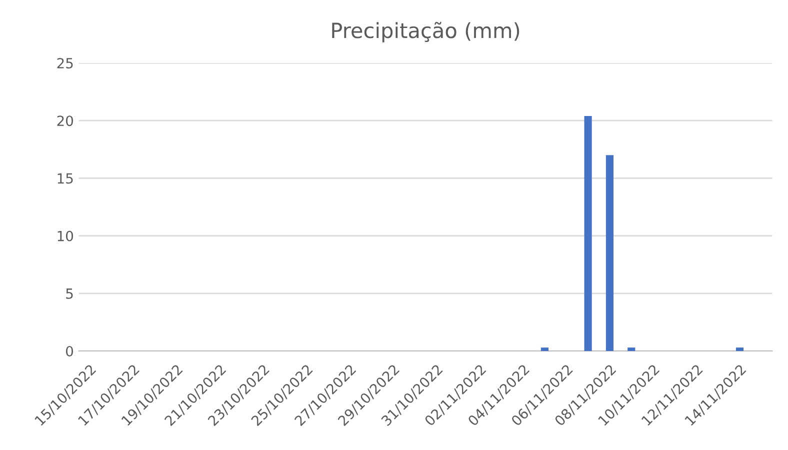  I want to click on y-tick-label: 0, so click(70, 351).